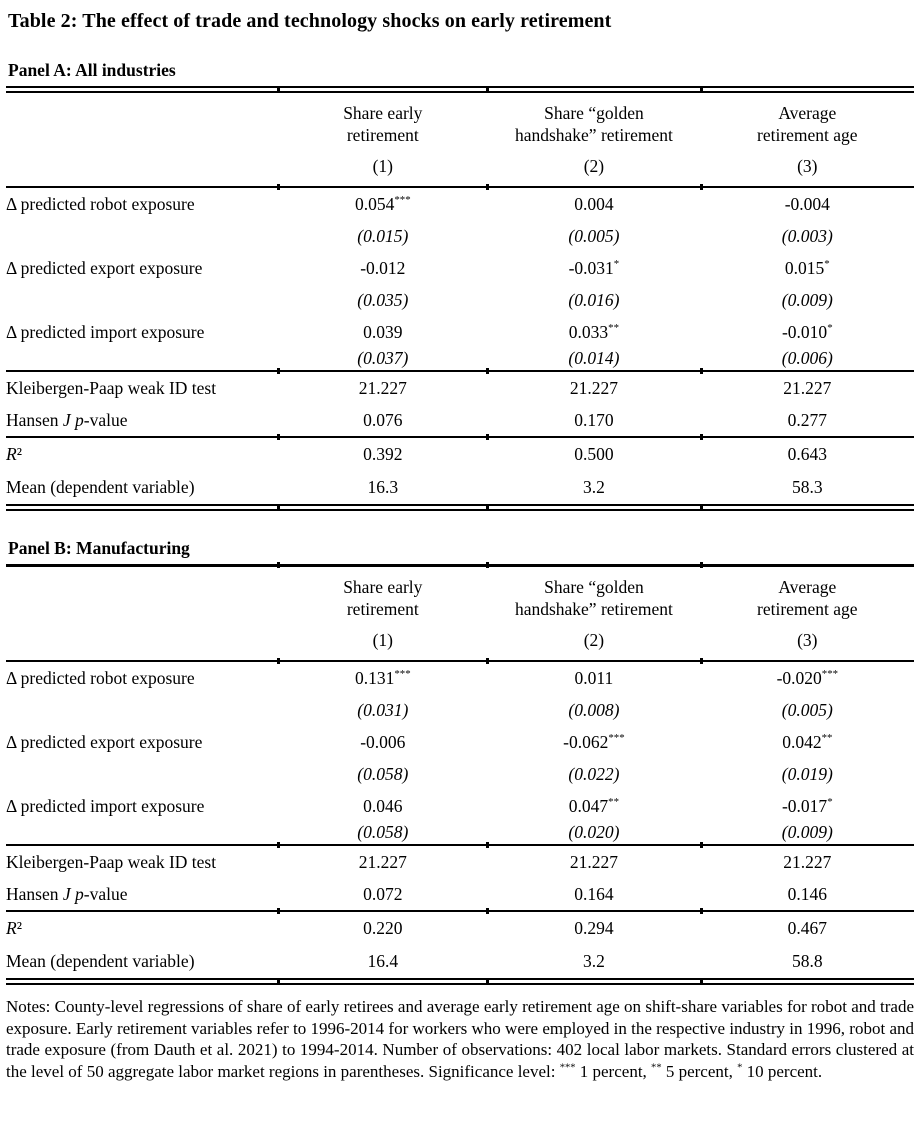 The width and height of the screenshot is (922, 1122). Describe the element at coordinates (111, 861) in the screenshot. I see `row-label: Kleibergen-Paap weak ID test` at that location.